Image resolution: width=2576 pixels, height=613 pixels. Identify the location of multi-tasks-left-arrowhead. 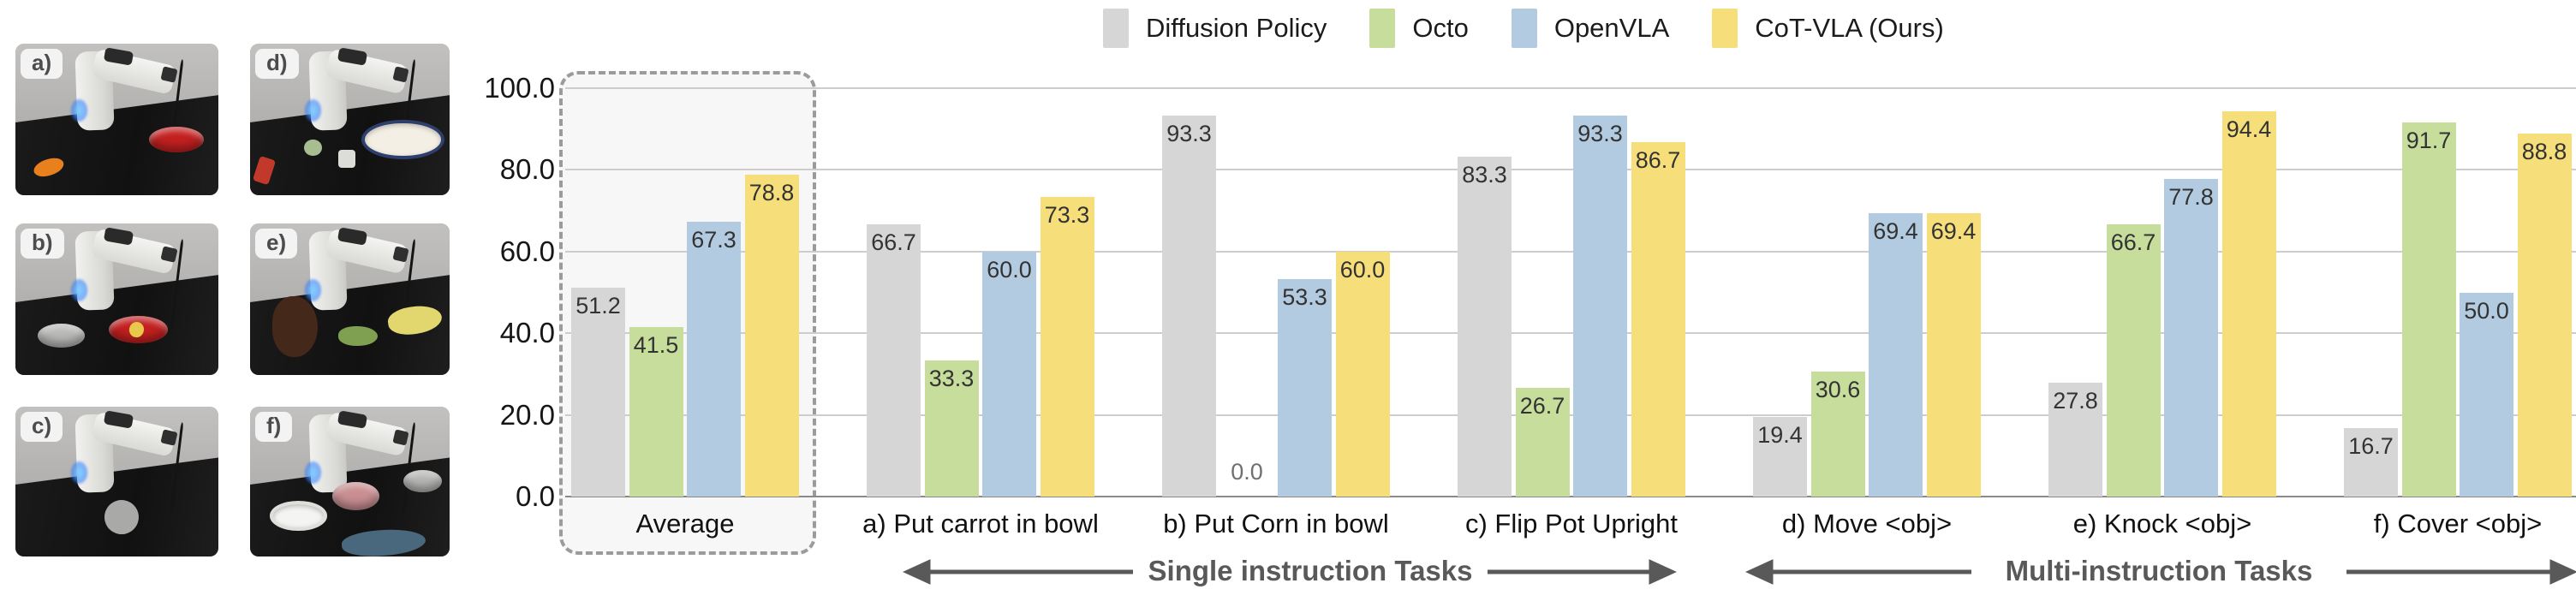
(1759, 572).